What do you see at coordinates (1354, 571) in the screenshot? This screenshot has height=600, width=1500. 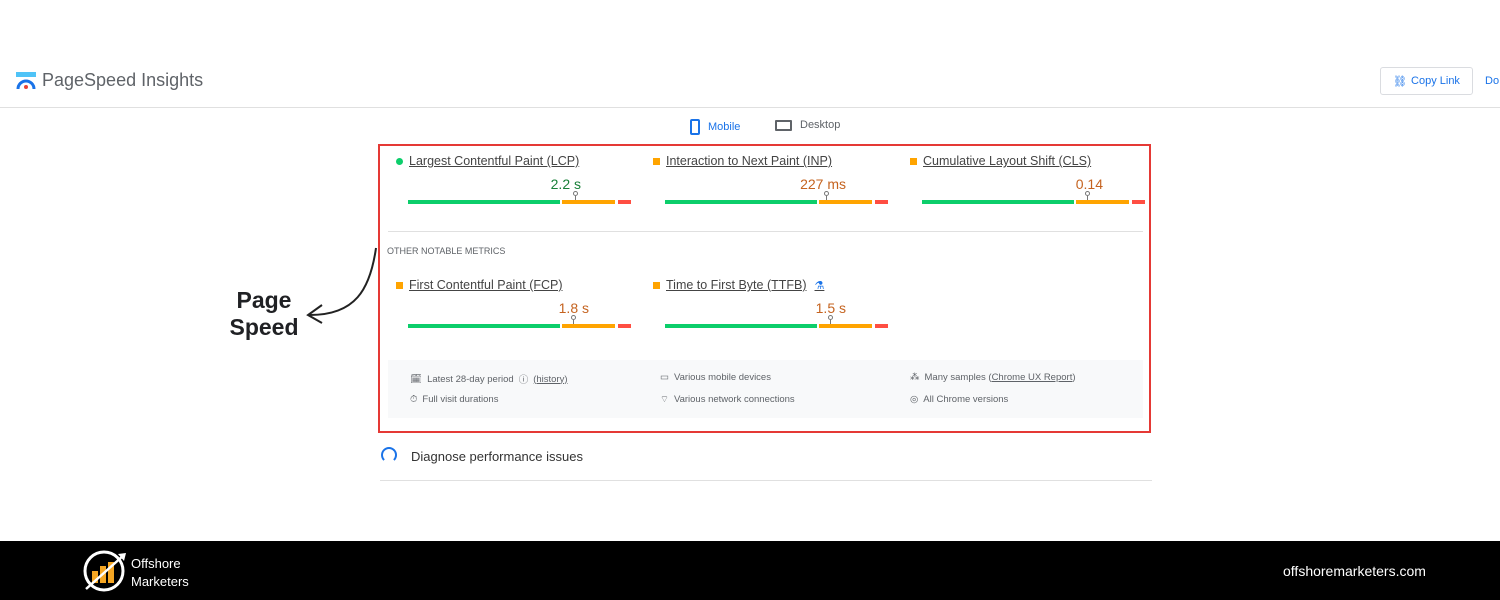 I see `website-url: offshoremarketers.com` at bounding box center [1354, 571].